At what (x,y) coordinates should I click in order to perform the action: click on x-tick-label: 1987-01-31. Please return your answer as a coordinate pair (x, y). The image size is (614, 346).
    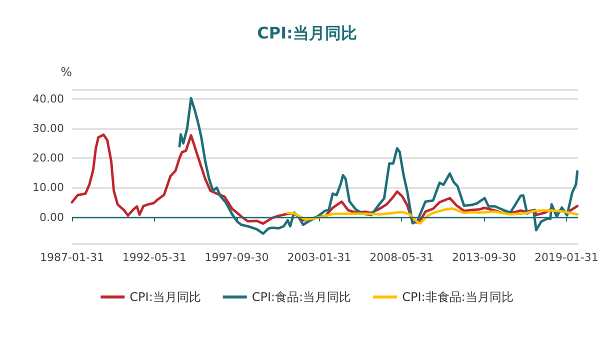
    Looking at the image, I should click on (72, 257).